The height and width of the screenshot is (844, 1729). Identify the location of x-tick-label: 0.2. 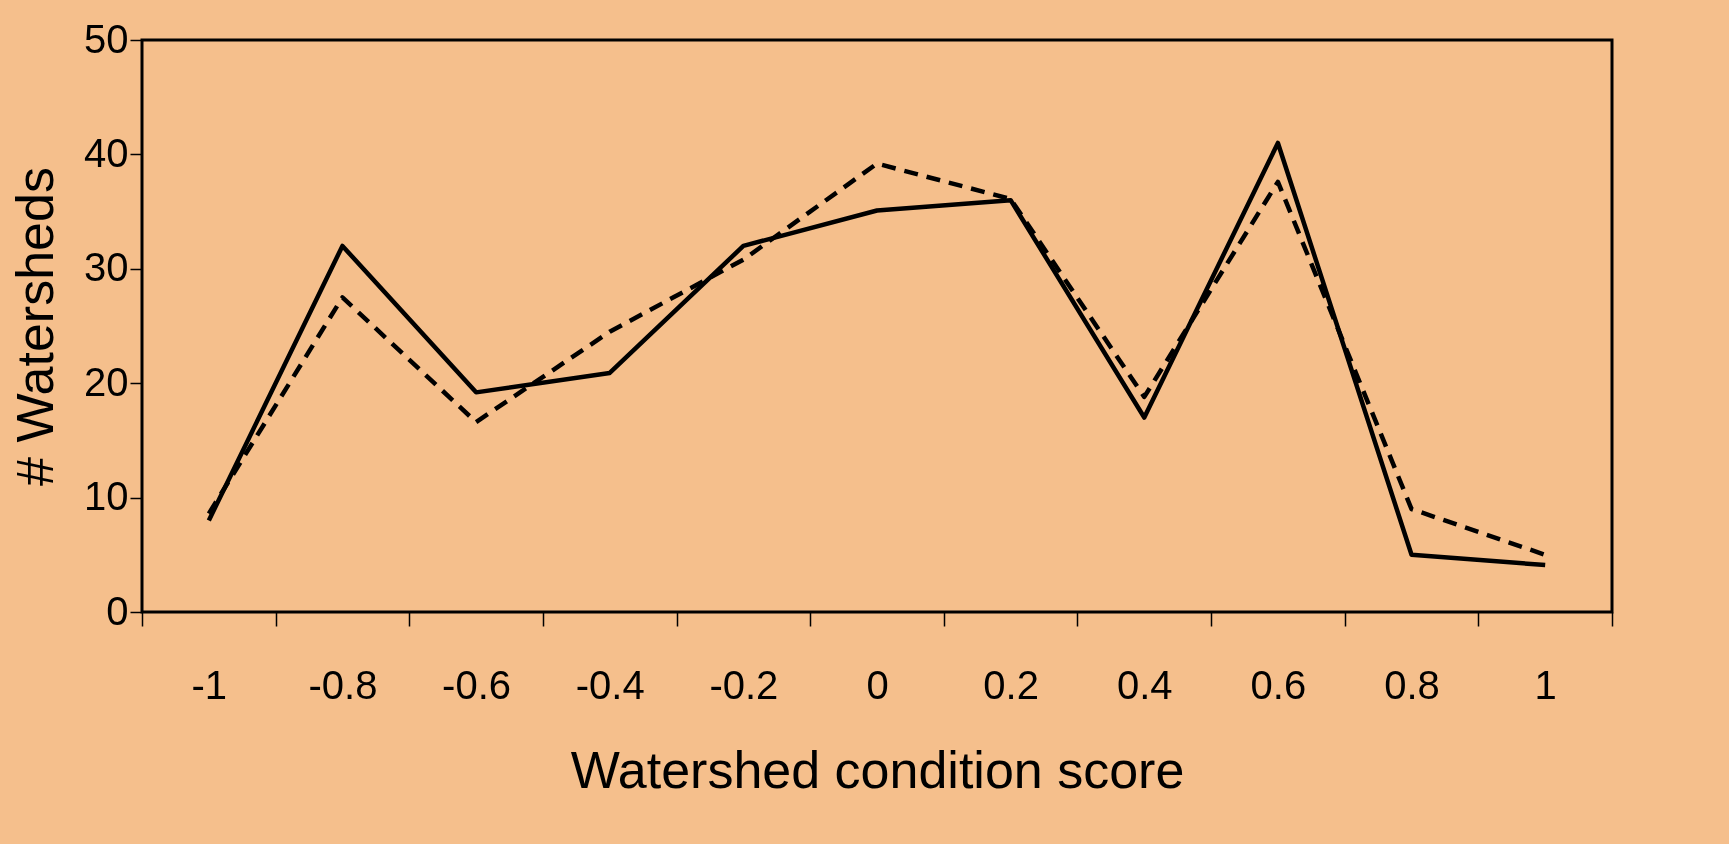
(1011, 684).